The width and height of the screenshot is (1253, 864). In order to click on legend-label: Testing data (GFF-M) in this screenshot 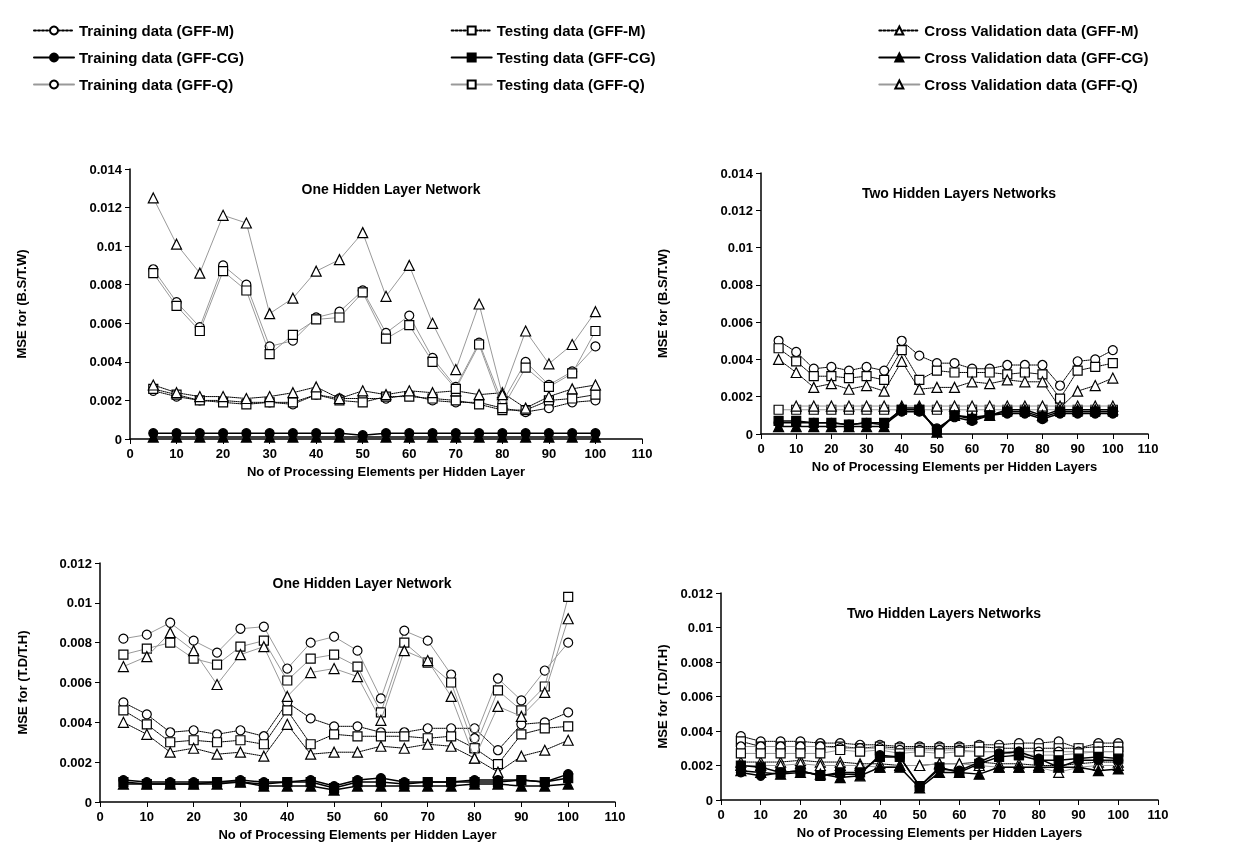, I will do `click(571, 30)`.